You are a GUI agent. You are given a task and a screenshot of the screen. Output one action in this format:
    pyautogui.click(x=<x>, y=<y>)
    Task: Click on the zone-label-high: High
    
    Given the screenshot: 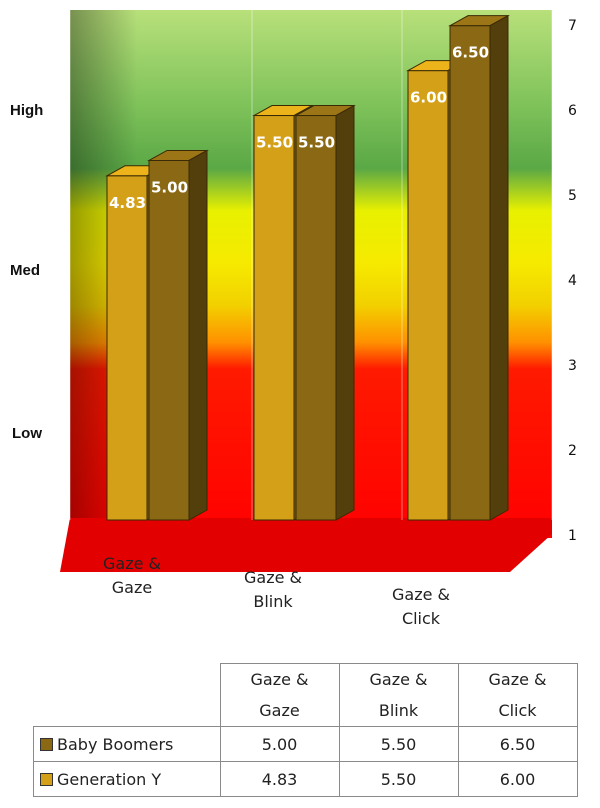 What is the action you would take?
    pyautogui.click(x=26, y=110)
    